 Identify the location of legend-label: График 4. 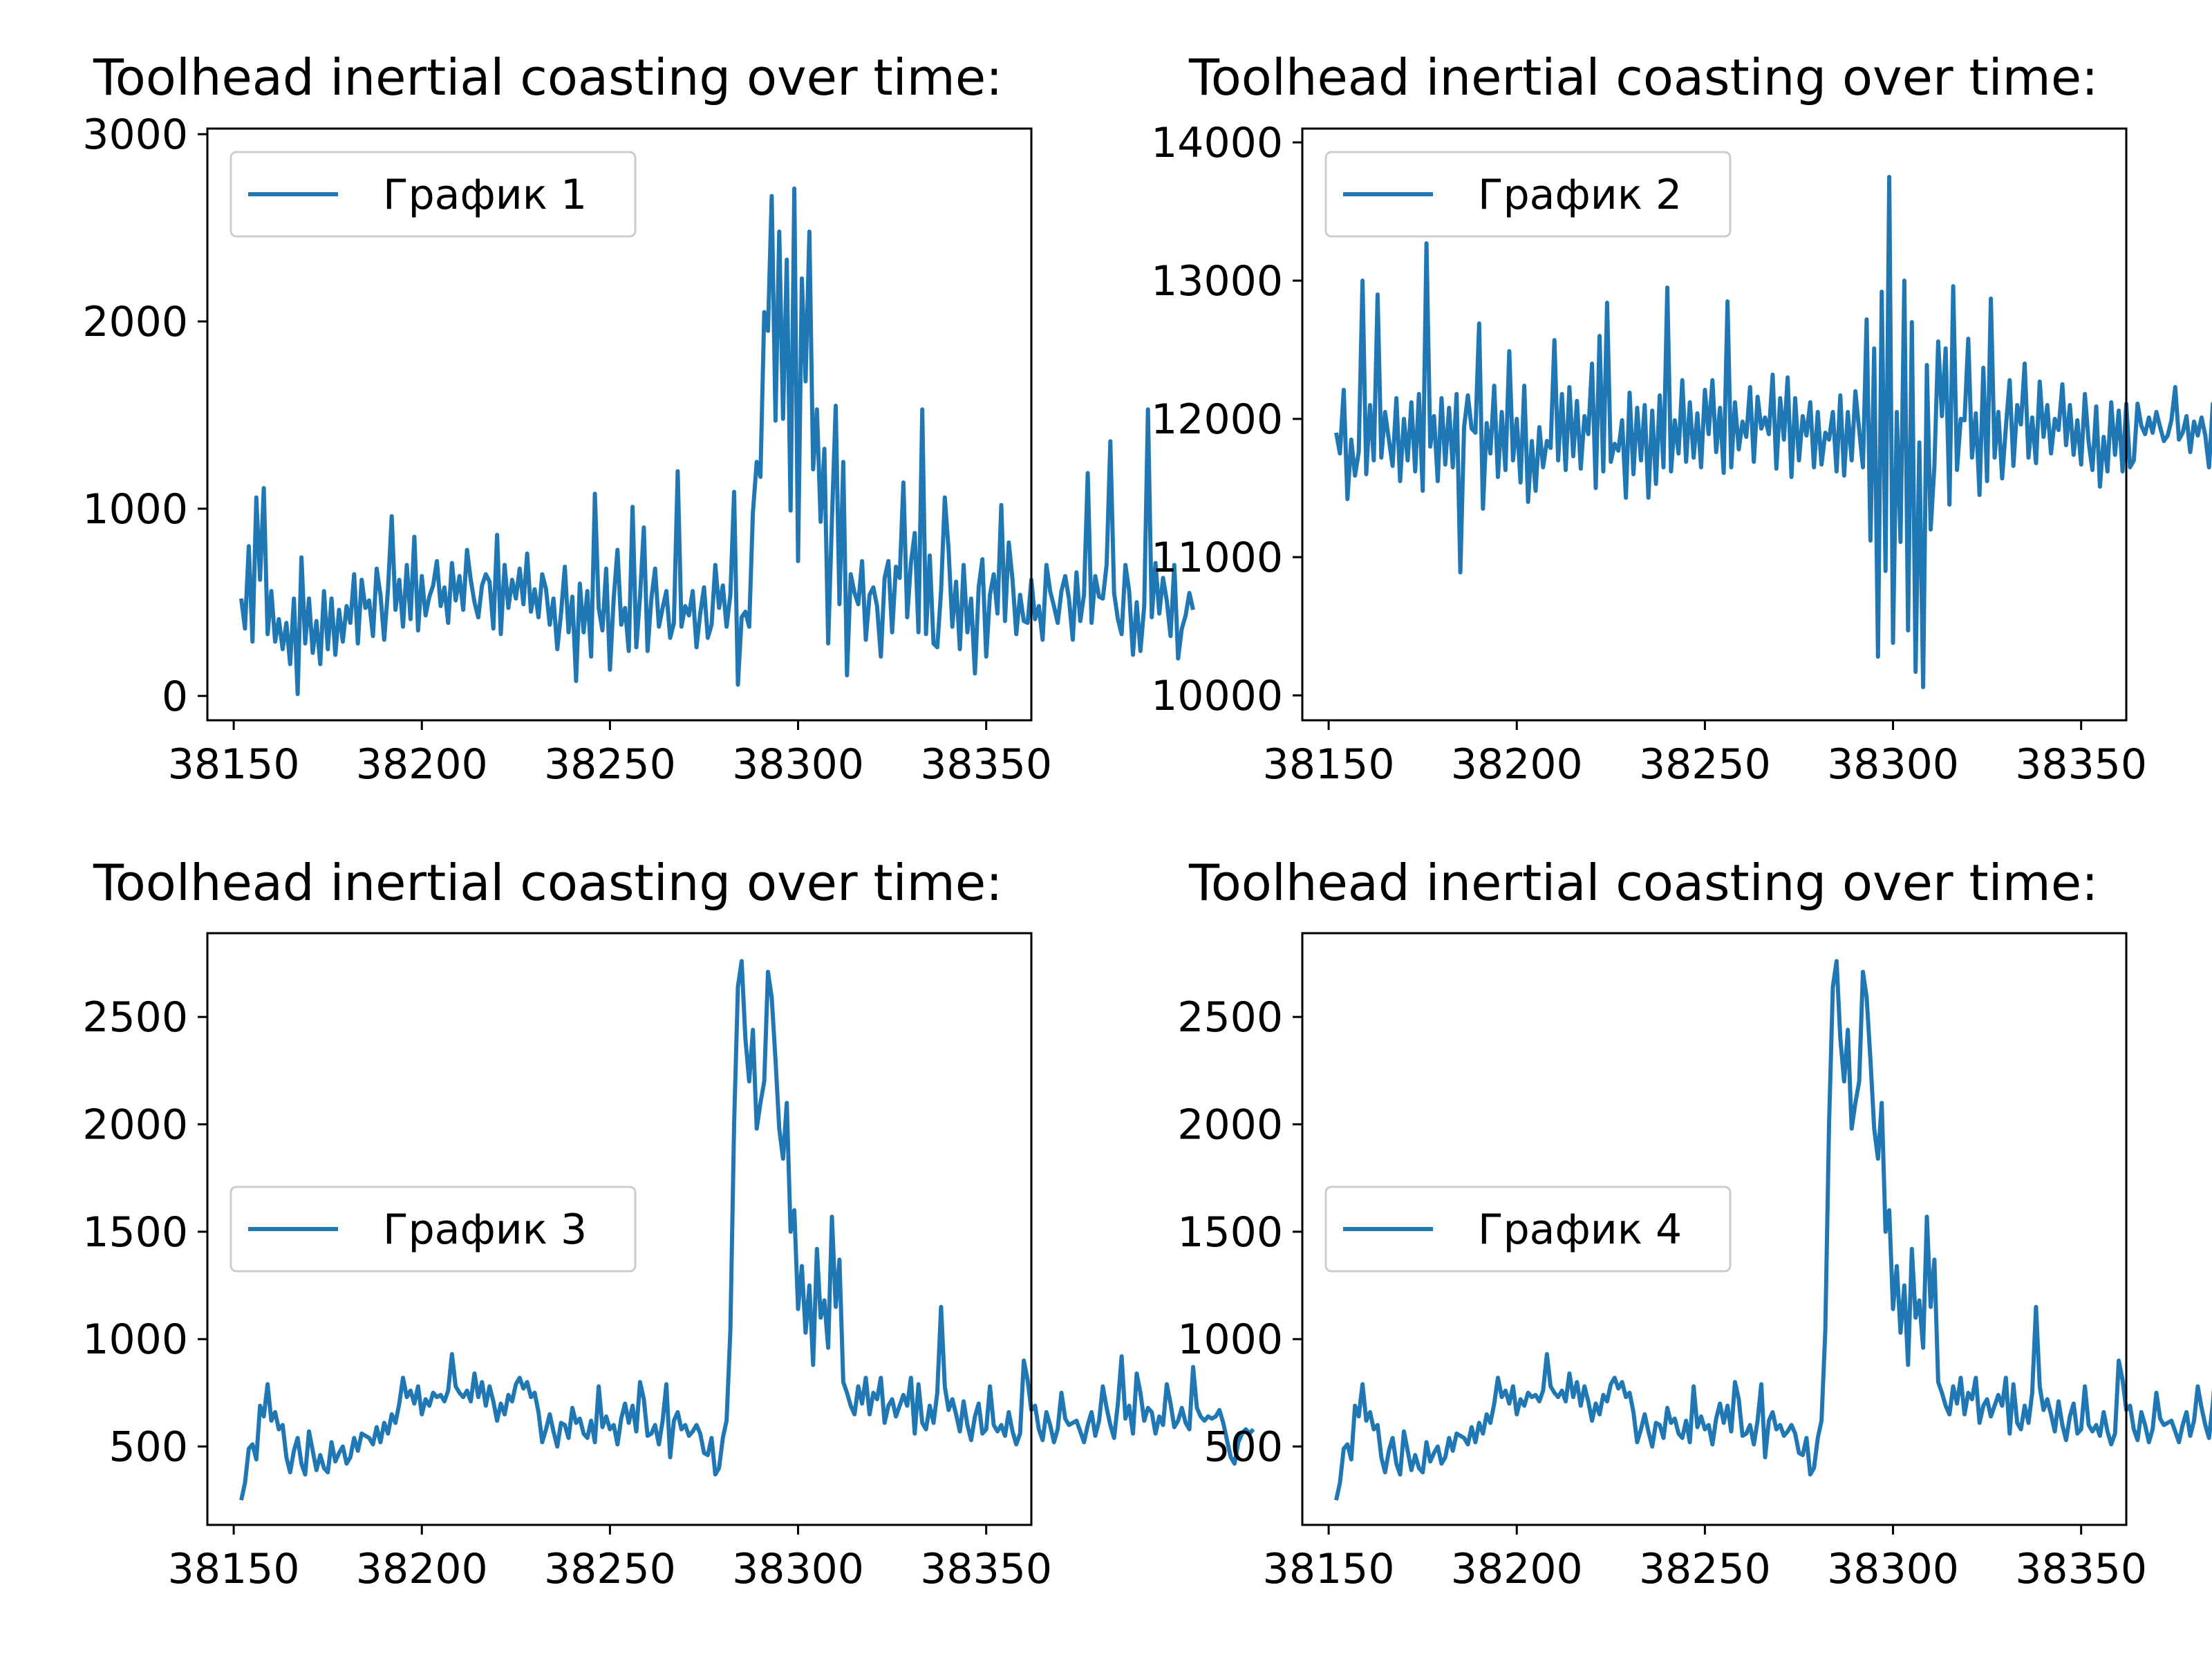
(1580, 1230).